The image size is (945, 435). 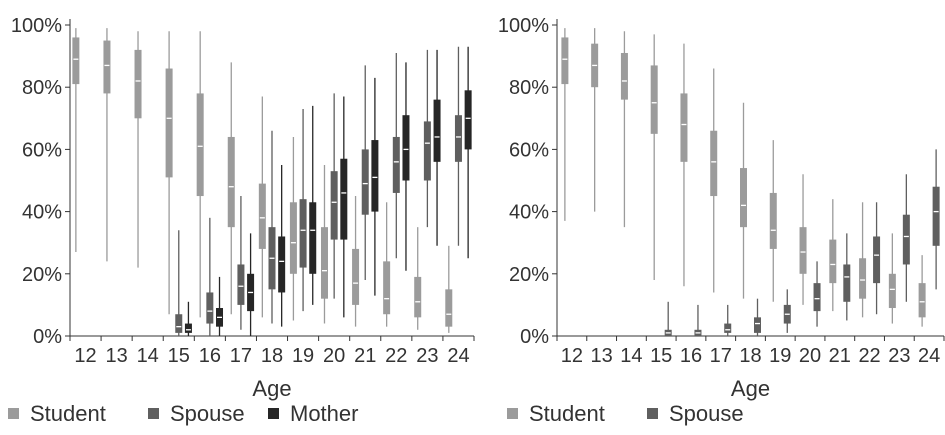 What do you see at coordinates (273, 413) in the screenshot?
I see `legend-swatch-mother` at bounding box center [273, 413].